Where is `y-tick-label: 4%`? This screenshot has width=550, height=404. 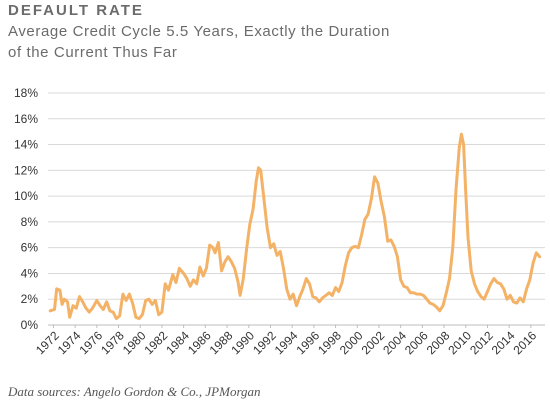 y-tick-label: 4% is located at coordinates (30, 273).